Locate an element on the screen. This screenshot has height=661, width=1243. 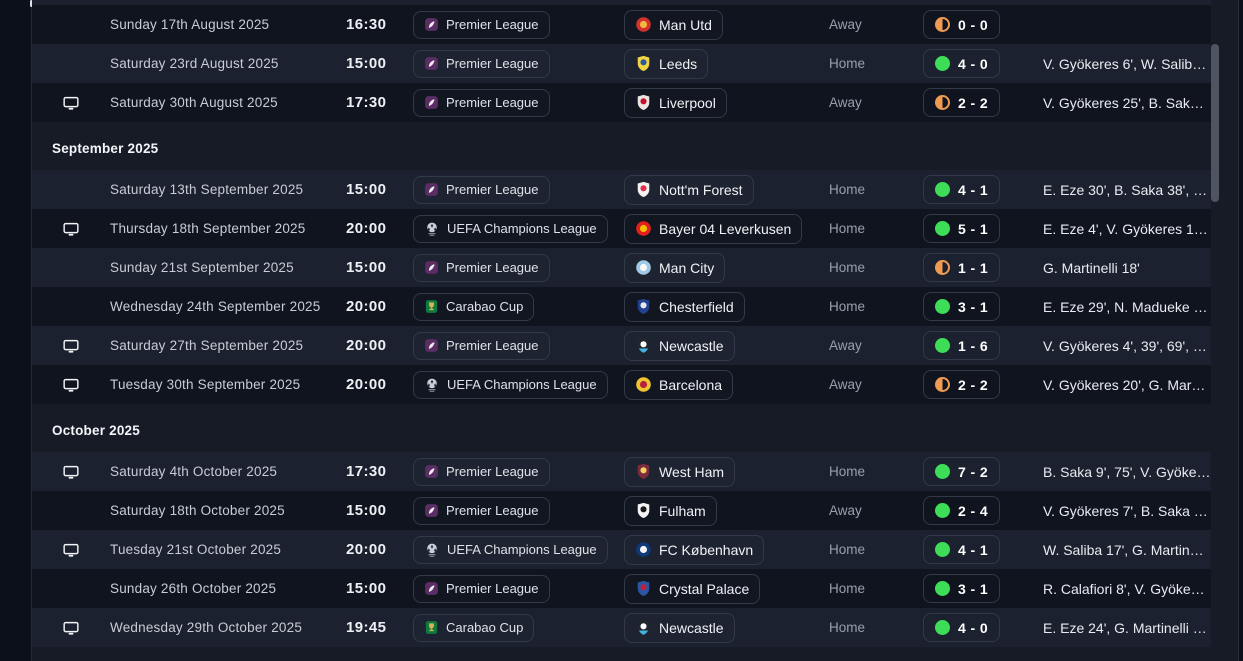
result-badge: 0 - 0 is located at coordinates (962, 24).